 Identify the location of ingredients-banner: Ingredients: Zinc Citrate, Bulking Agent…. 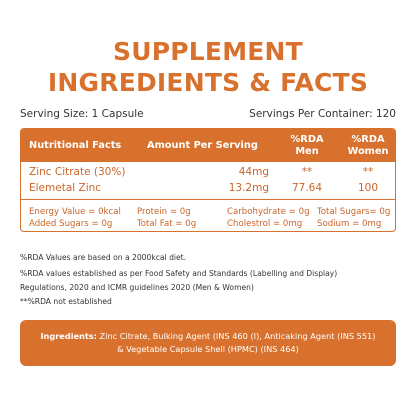
(208, 343).